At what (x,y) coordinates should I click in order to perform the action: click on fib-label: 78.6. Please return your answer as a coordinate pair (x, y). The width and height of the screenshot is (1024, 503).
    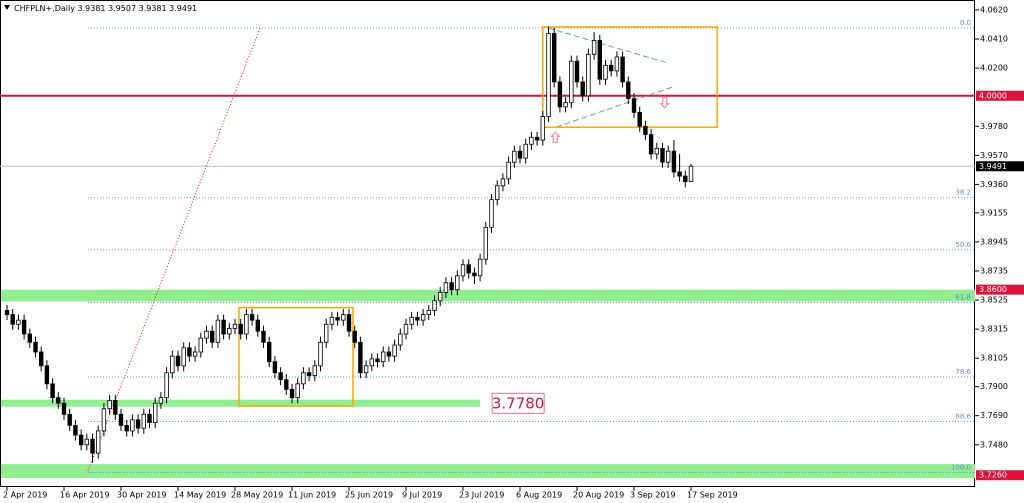
    Looking at the image, I should click on (963, 372).